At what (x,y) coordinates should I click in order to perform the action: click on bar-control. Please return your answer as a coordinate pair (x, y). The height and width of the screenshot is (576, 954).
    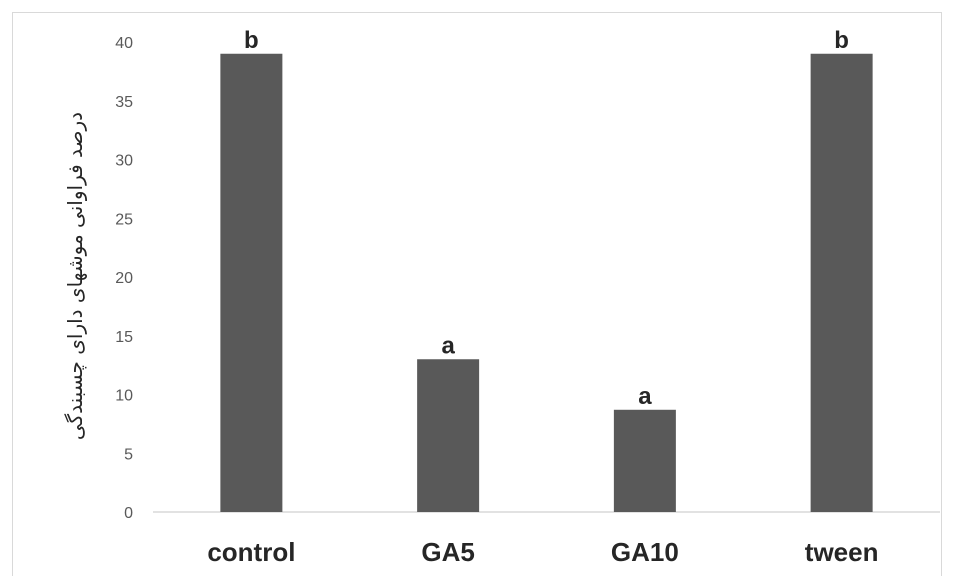
    Looking at the image, I should click on (251, 282).